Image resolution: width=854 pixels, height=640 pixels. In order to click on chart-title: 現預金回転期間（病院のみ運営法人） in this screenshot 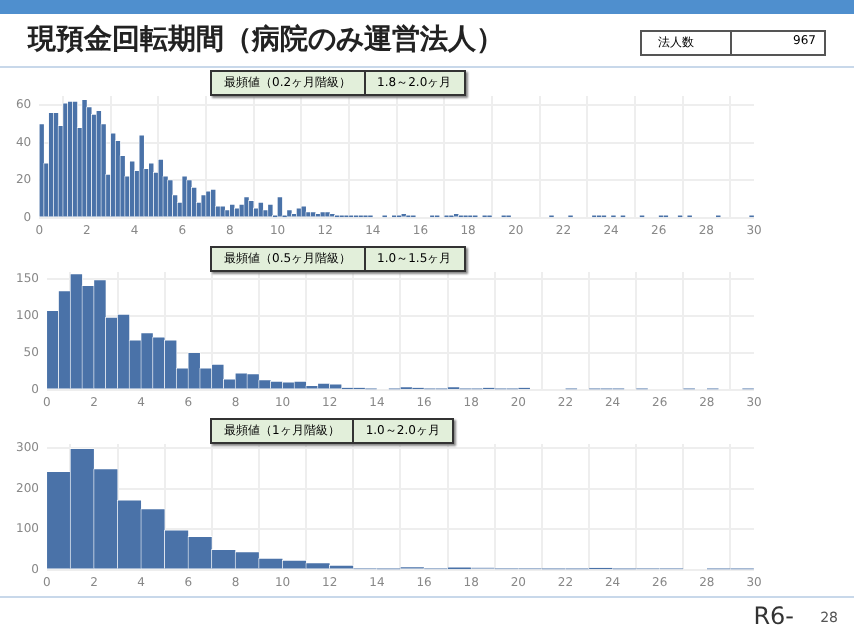, I will do `click(266, 40)`.